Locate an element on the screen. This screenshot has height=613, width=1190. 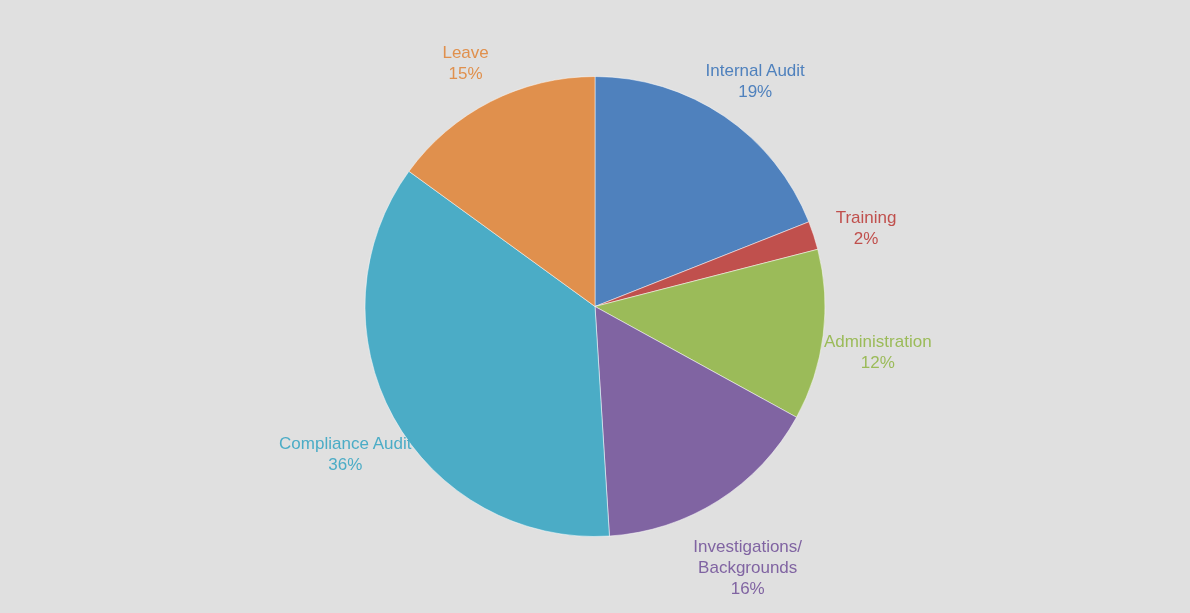
slice-label: Compliance Audit is located at coordinates (345, 443).